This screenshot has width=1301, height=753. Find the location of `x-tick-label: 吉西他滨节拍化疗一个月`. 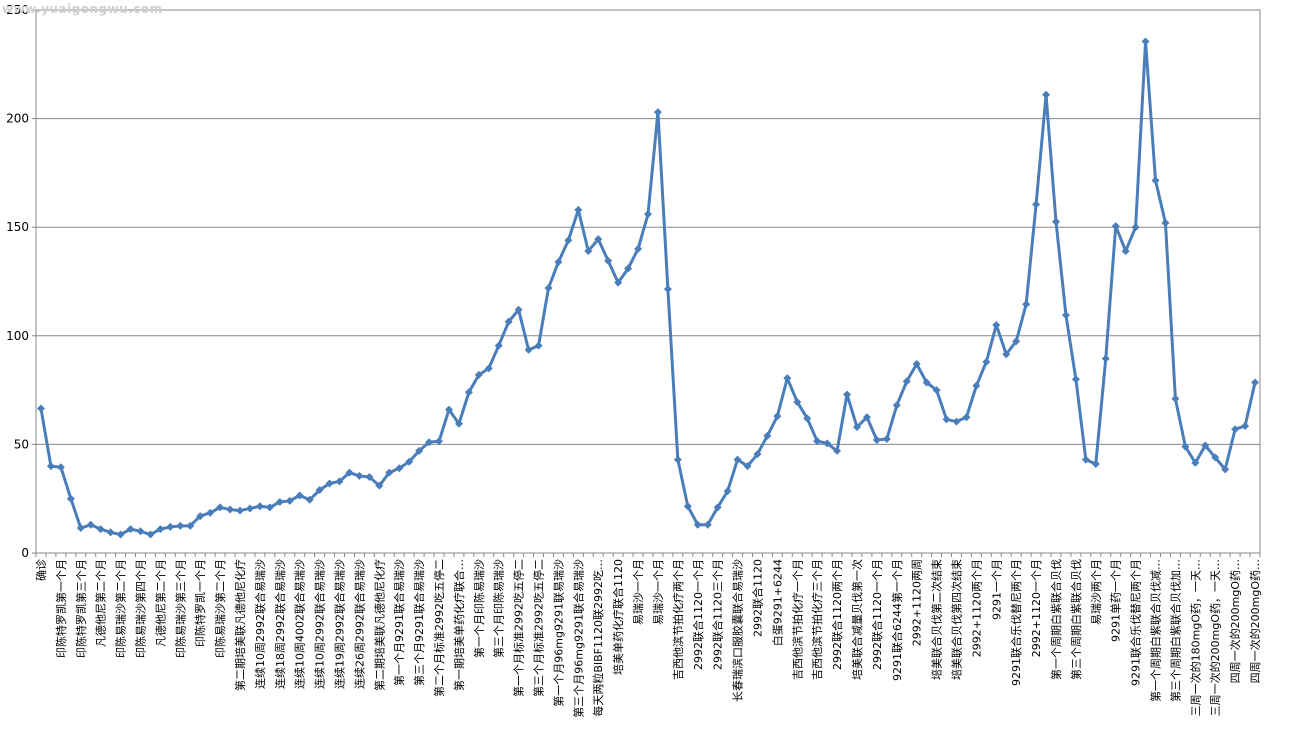

x-tick-label: 吉西他滨节拍化疗一个月 is located at coordinates (797, 619).